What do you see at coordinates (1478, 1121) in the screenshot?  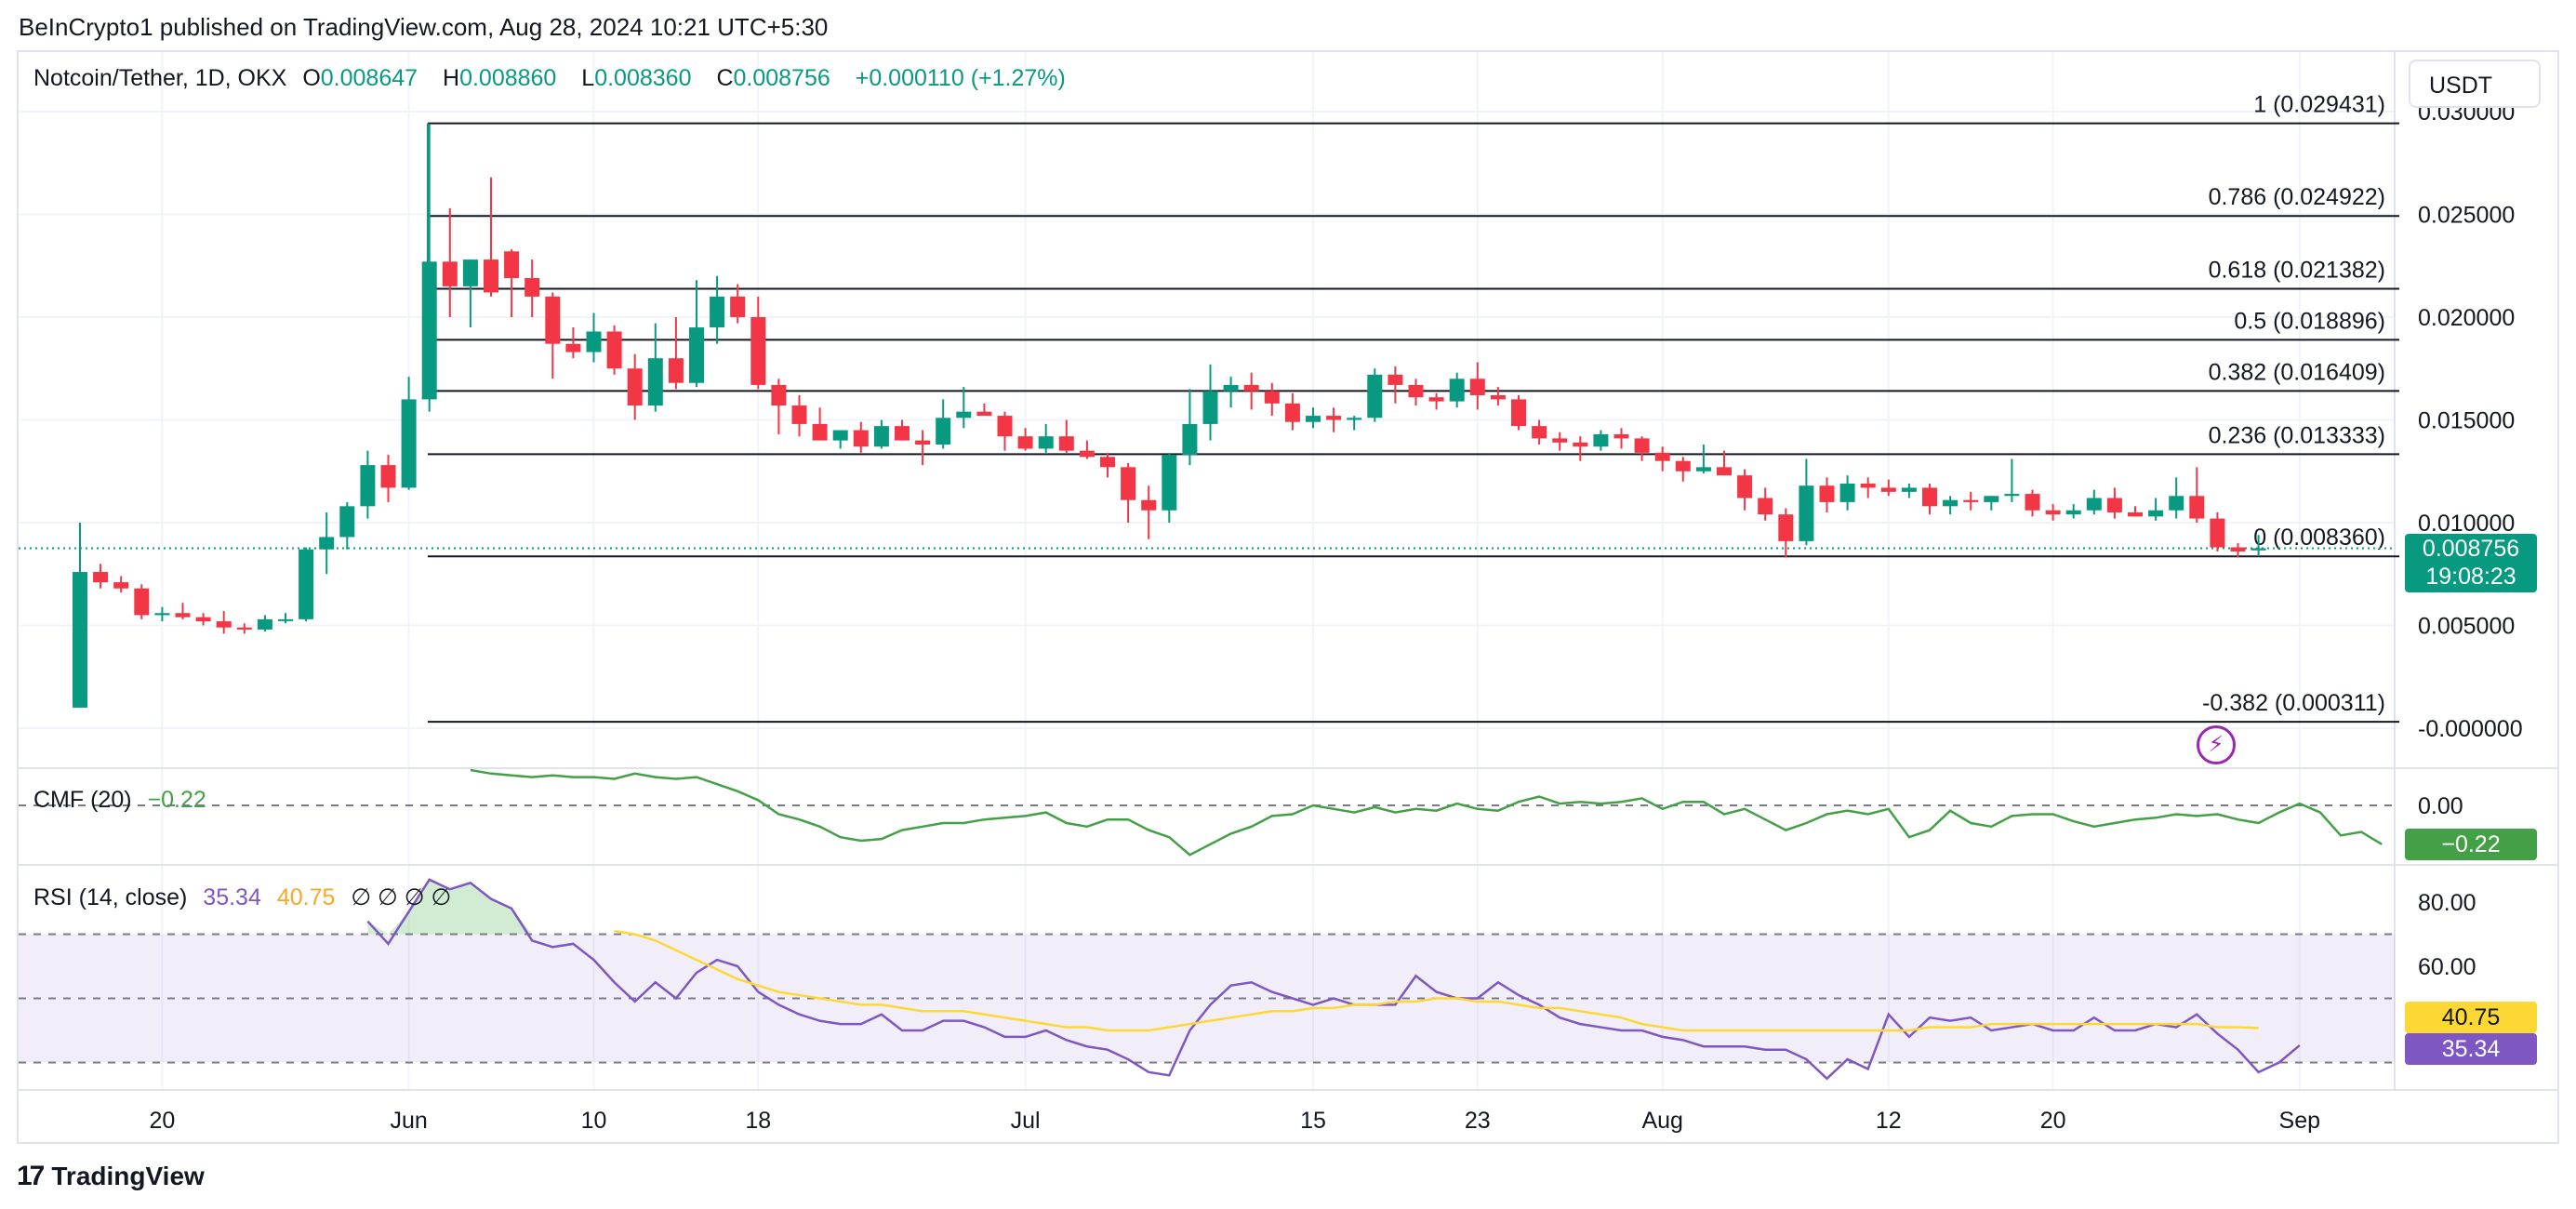 I see `time-axis-tick: 23` at bounding box center [1478, 1121].